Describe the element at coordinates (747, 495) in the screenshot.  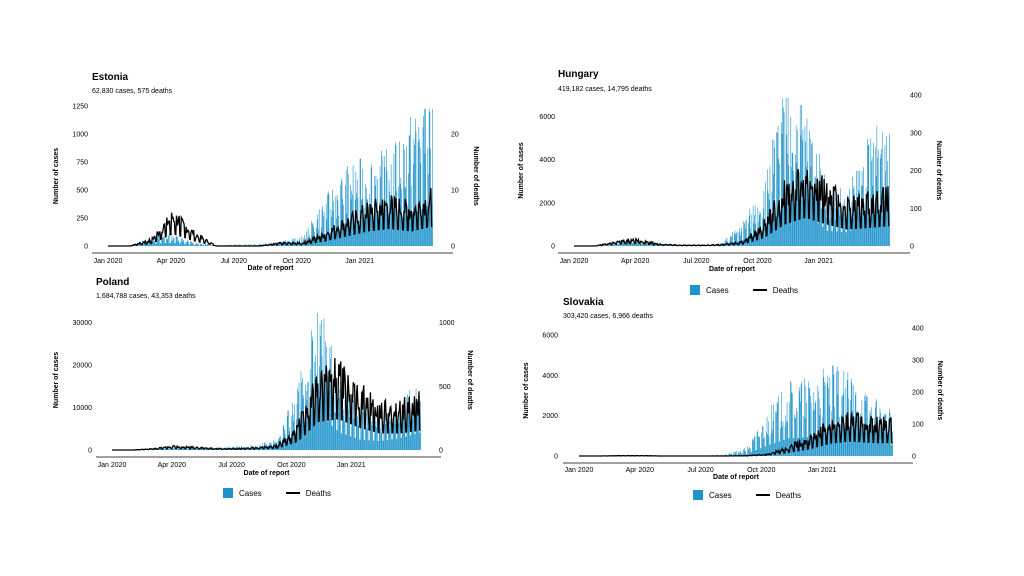
I see `legend-slovakia: Cases Deaths` at that location.